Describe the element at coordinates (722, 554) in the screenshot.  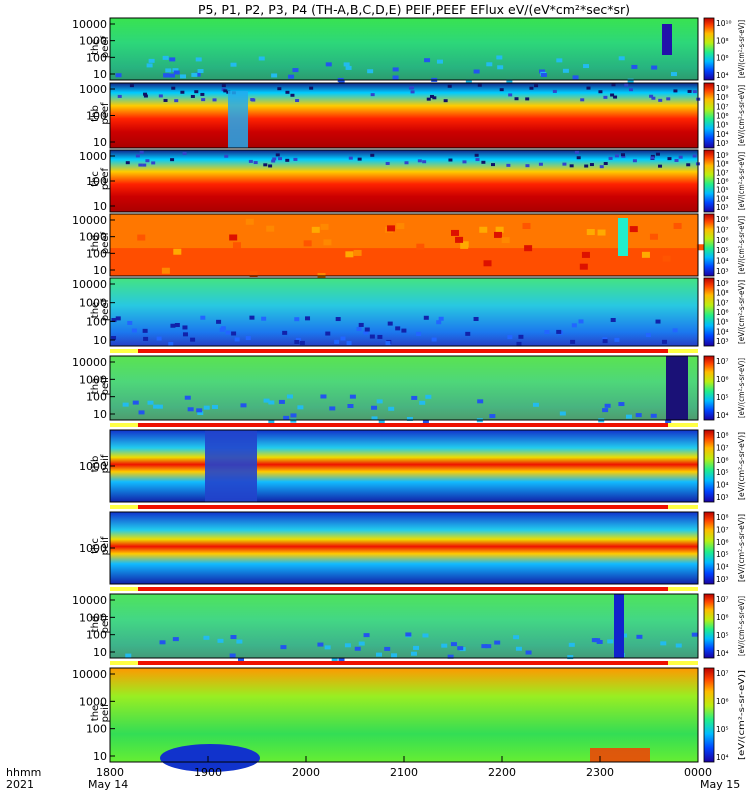
I see `colorbar-tick-label: 10⁵` at that location.